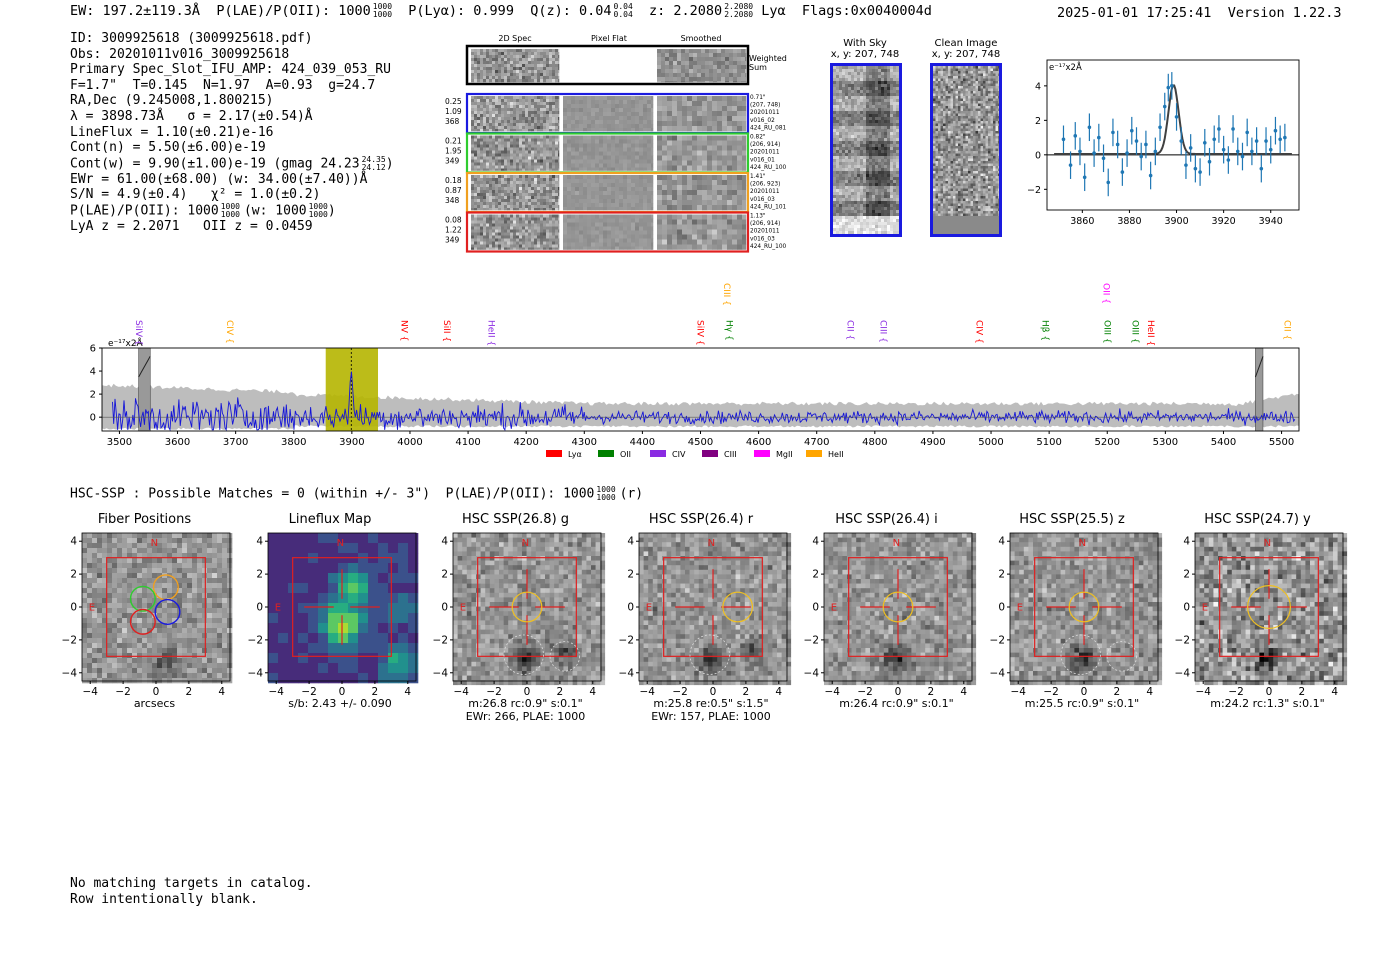 Image resolution: width=1400 pixels, height=953 pixels. What do you see at coordinates (886, 519) in the screenshot?
I see `panel-title: HSC SSP(26.4) i` at bounding box center [886, 519].